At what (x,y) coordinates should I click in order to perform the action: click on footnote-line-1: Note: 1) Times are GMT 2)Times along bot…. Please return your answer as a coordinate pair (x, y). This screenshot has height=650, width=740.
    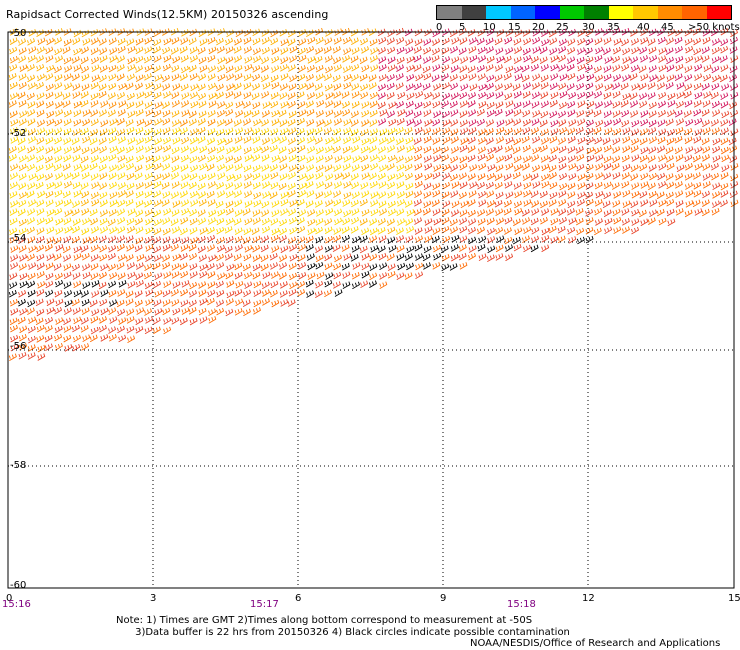
    Looking at the image, I should click on (324, 620).